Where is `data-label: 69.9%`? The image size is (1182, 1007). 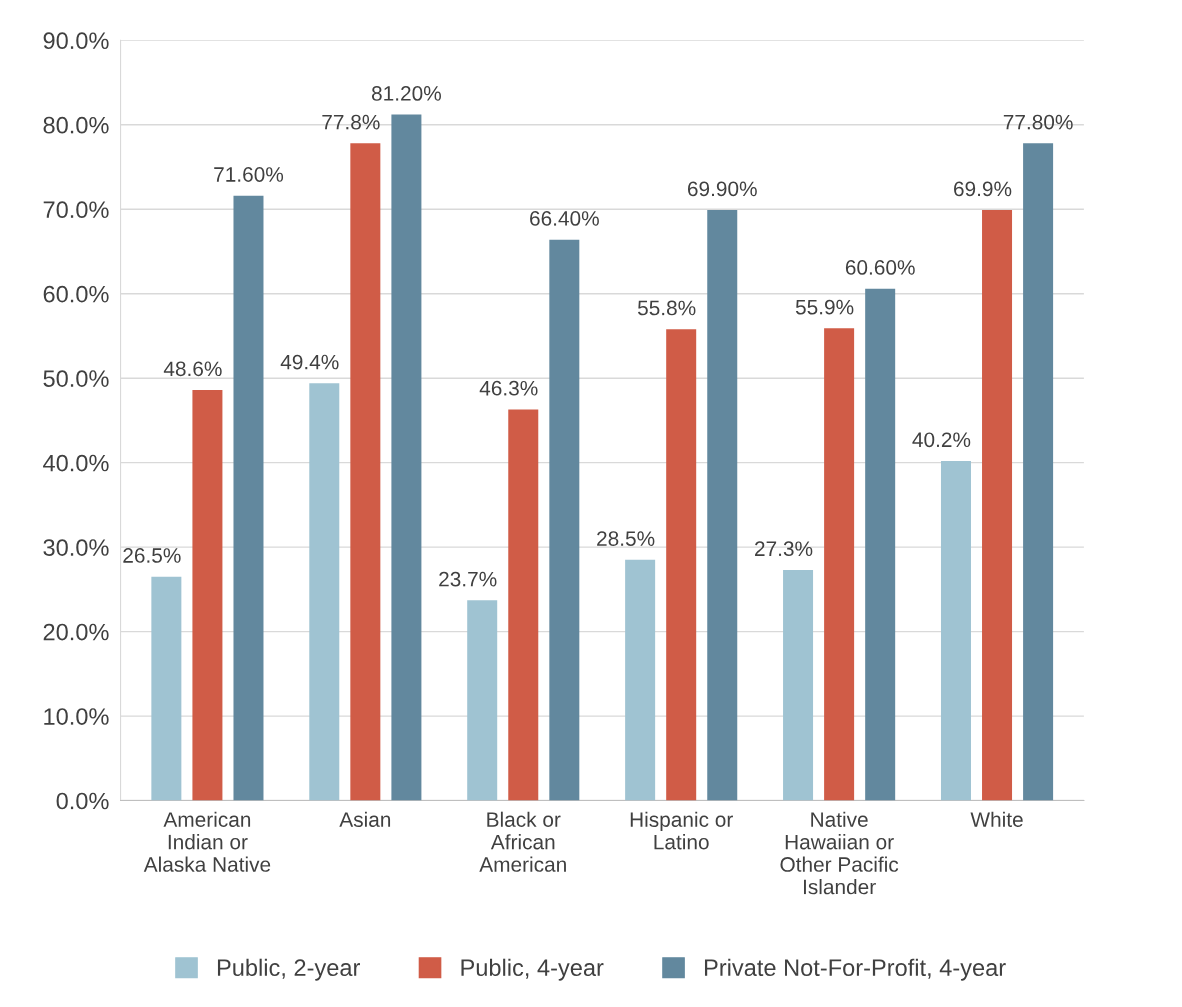 data-label: 69.9% is located at coordinates (983, 189).